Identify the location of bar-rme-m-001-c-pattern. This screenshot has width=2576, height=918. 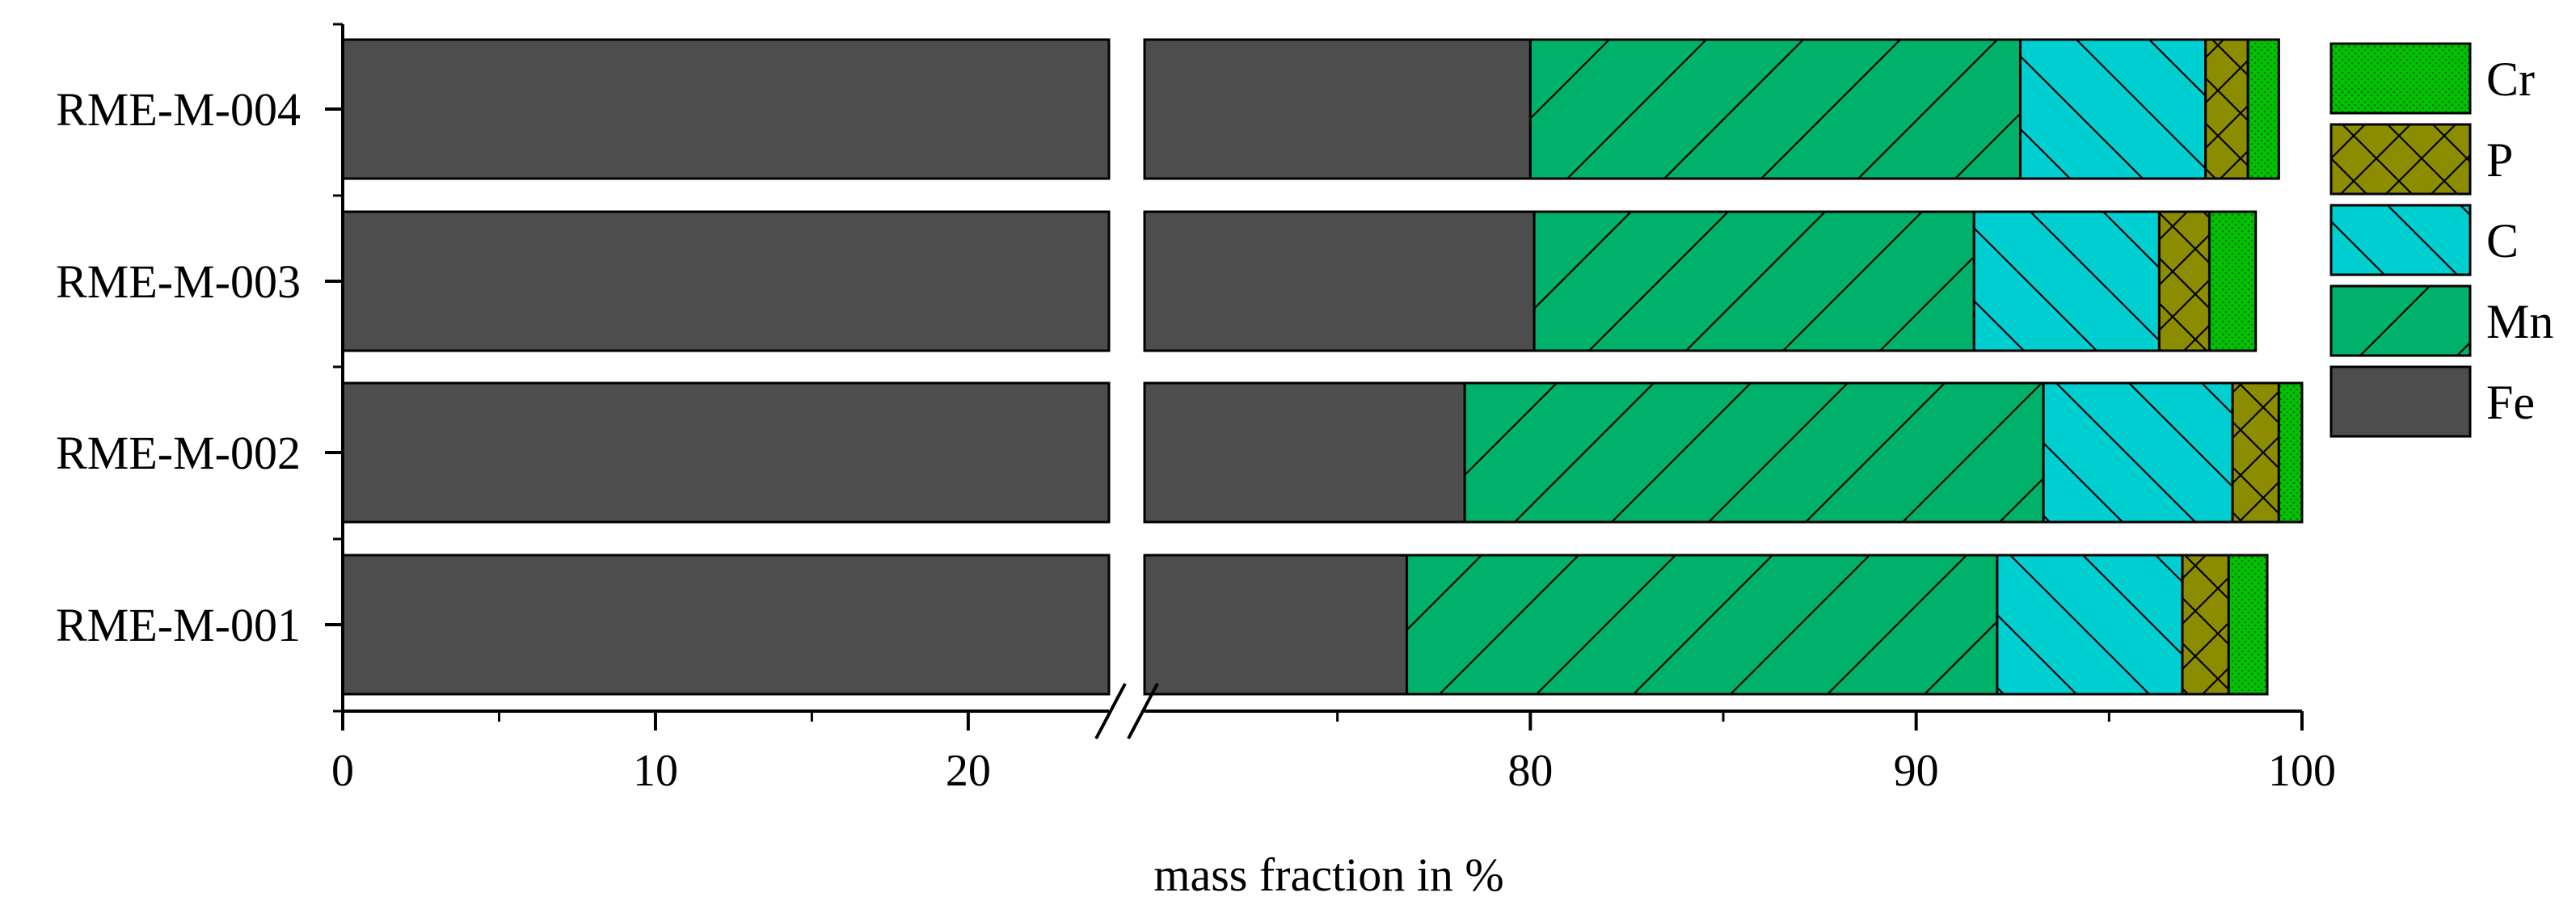
(2089, 624).